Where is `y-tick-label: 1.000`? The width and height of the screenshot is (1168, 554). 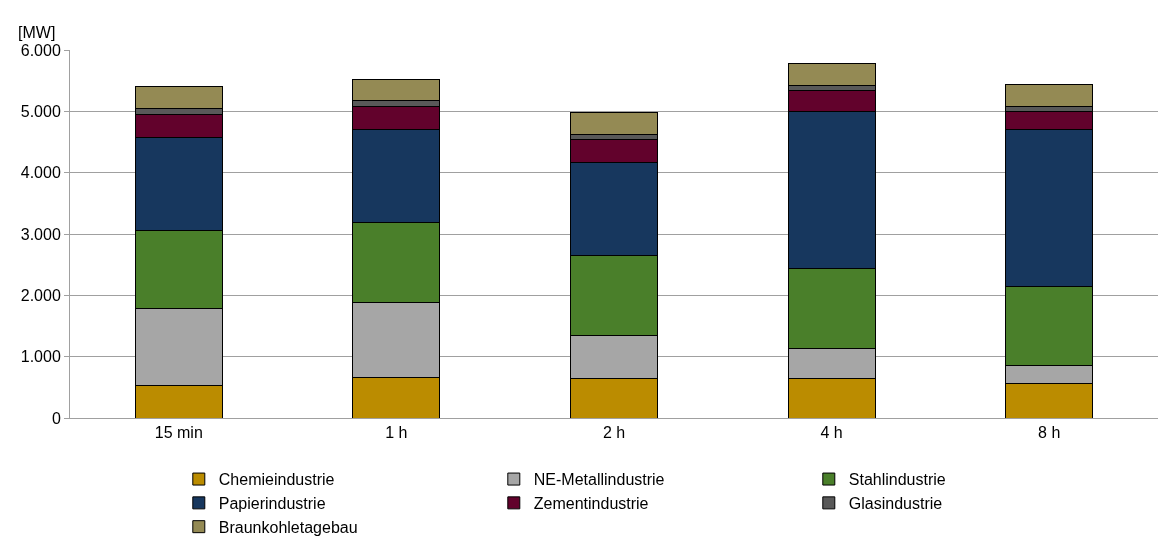 y-tick-label: 1.000 is located at coordinates (40, 357).